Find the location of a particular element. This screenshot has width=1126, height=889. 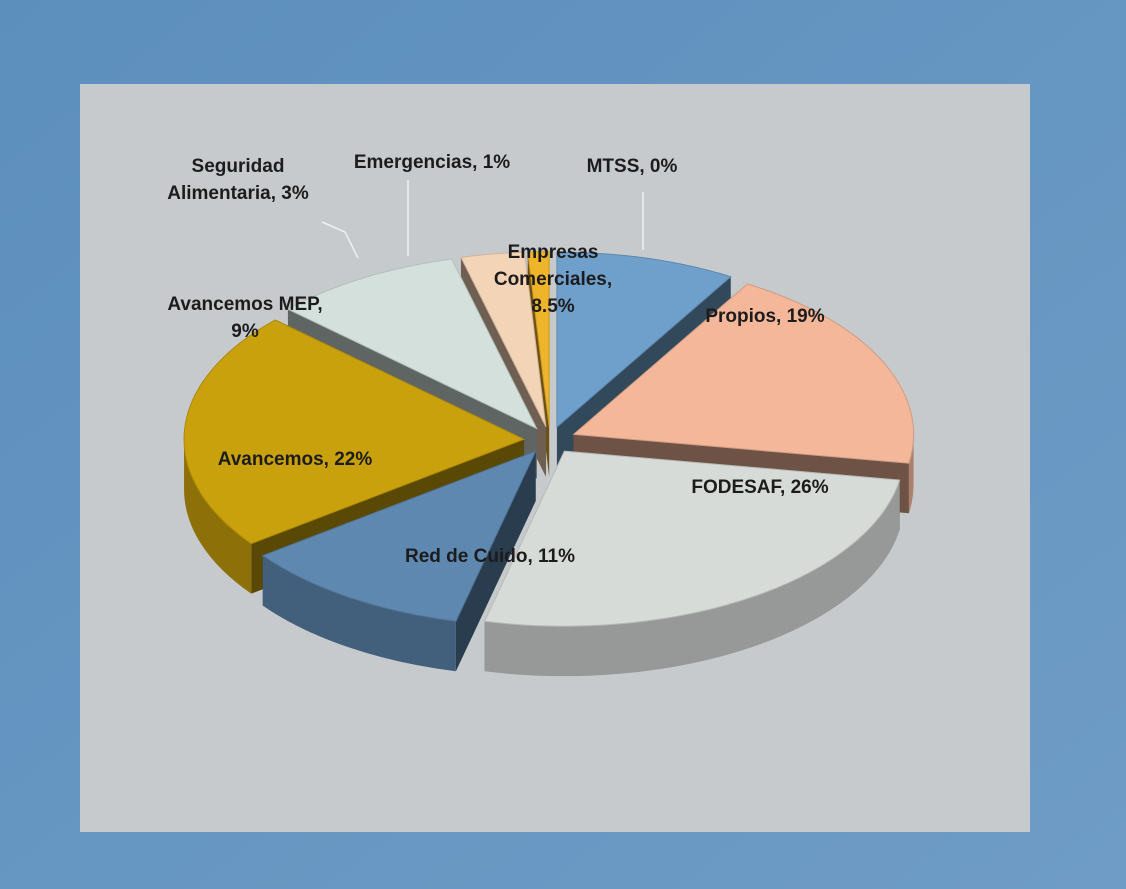

data-label: Red de Cuido, 11% is located at coordinates (490, 556).